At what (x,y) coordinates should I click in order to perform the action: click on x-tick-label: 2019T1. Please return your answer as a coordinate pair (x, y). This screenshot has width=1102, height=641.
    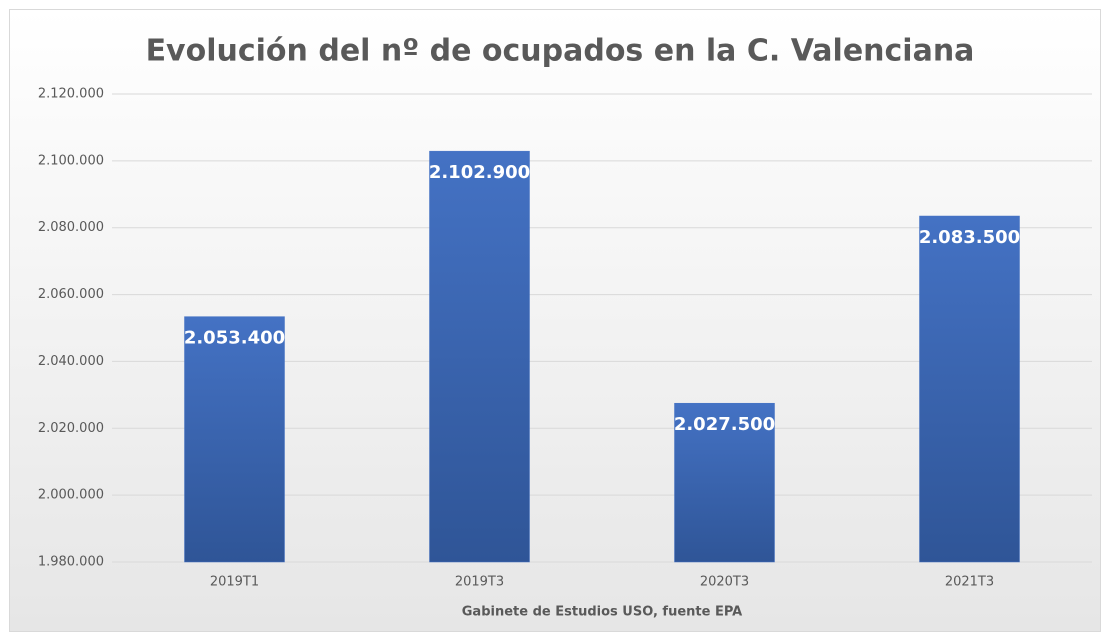
    Looking at the image, I should click on (234, 582).